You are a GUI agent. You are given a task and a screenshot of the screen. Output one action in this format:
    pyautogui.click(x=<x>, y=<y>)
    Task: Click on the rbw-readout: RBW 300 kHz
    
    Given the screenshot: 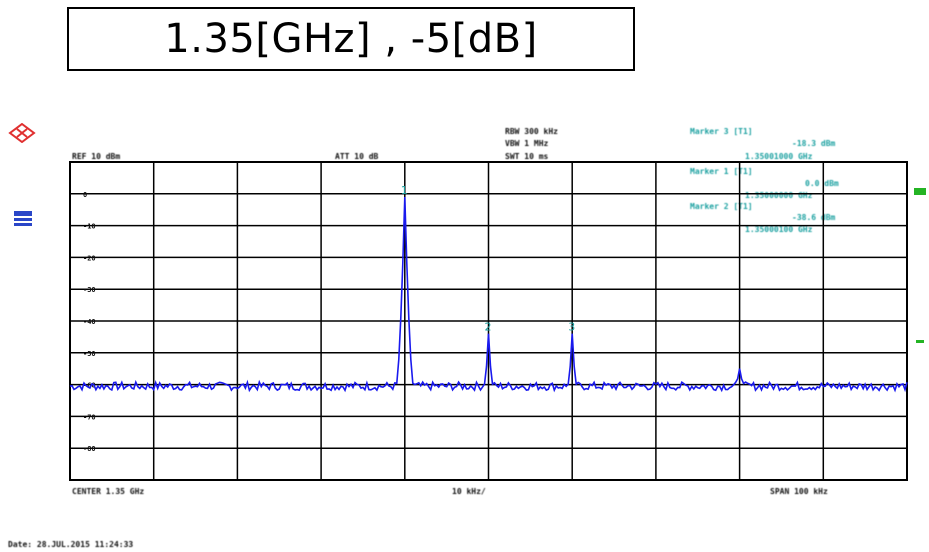 What is the action you would take?
    pyautogui.click(x=531, y=131)
    